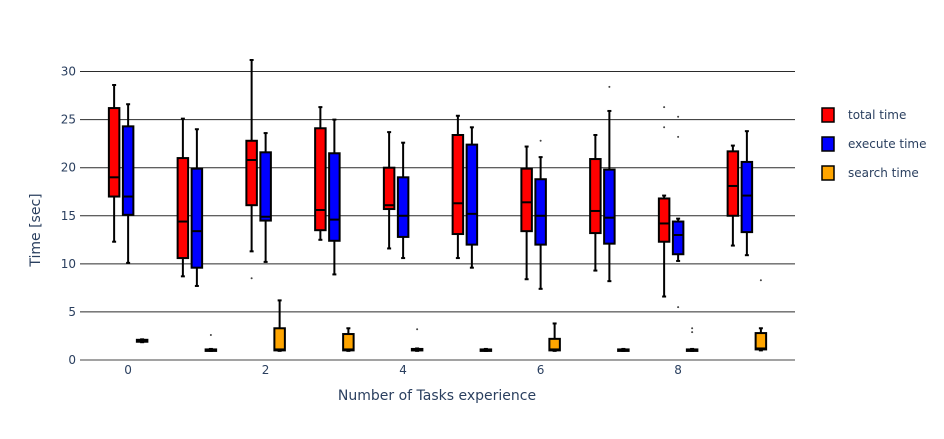  Describe the element at coordinates (128, 370) in the screenshot. I see `x-tick-label: 0` at that location.